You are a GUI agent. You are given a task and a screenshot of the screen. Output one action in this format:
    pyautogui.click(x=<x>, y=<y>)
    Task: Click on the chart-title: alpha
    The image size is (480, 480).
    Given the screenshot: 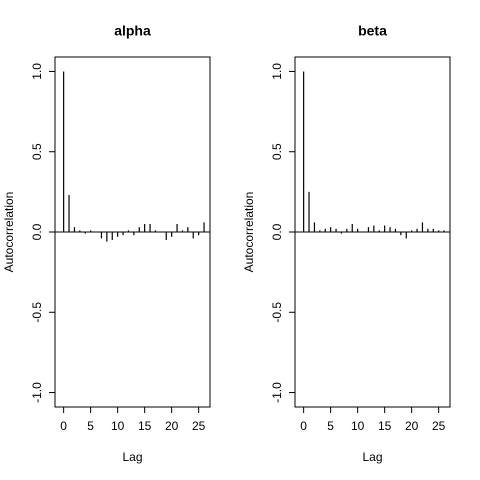 What is the action you would take?
    pyautogui.click(x=132, y=31)
    